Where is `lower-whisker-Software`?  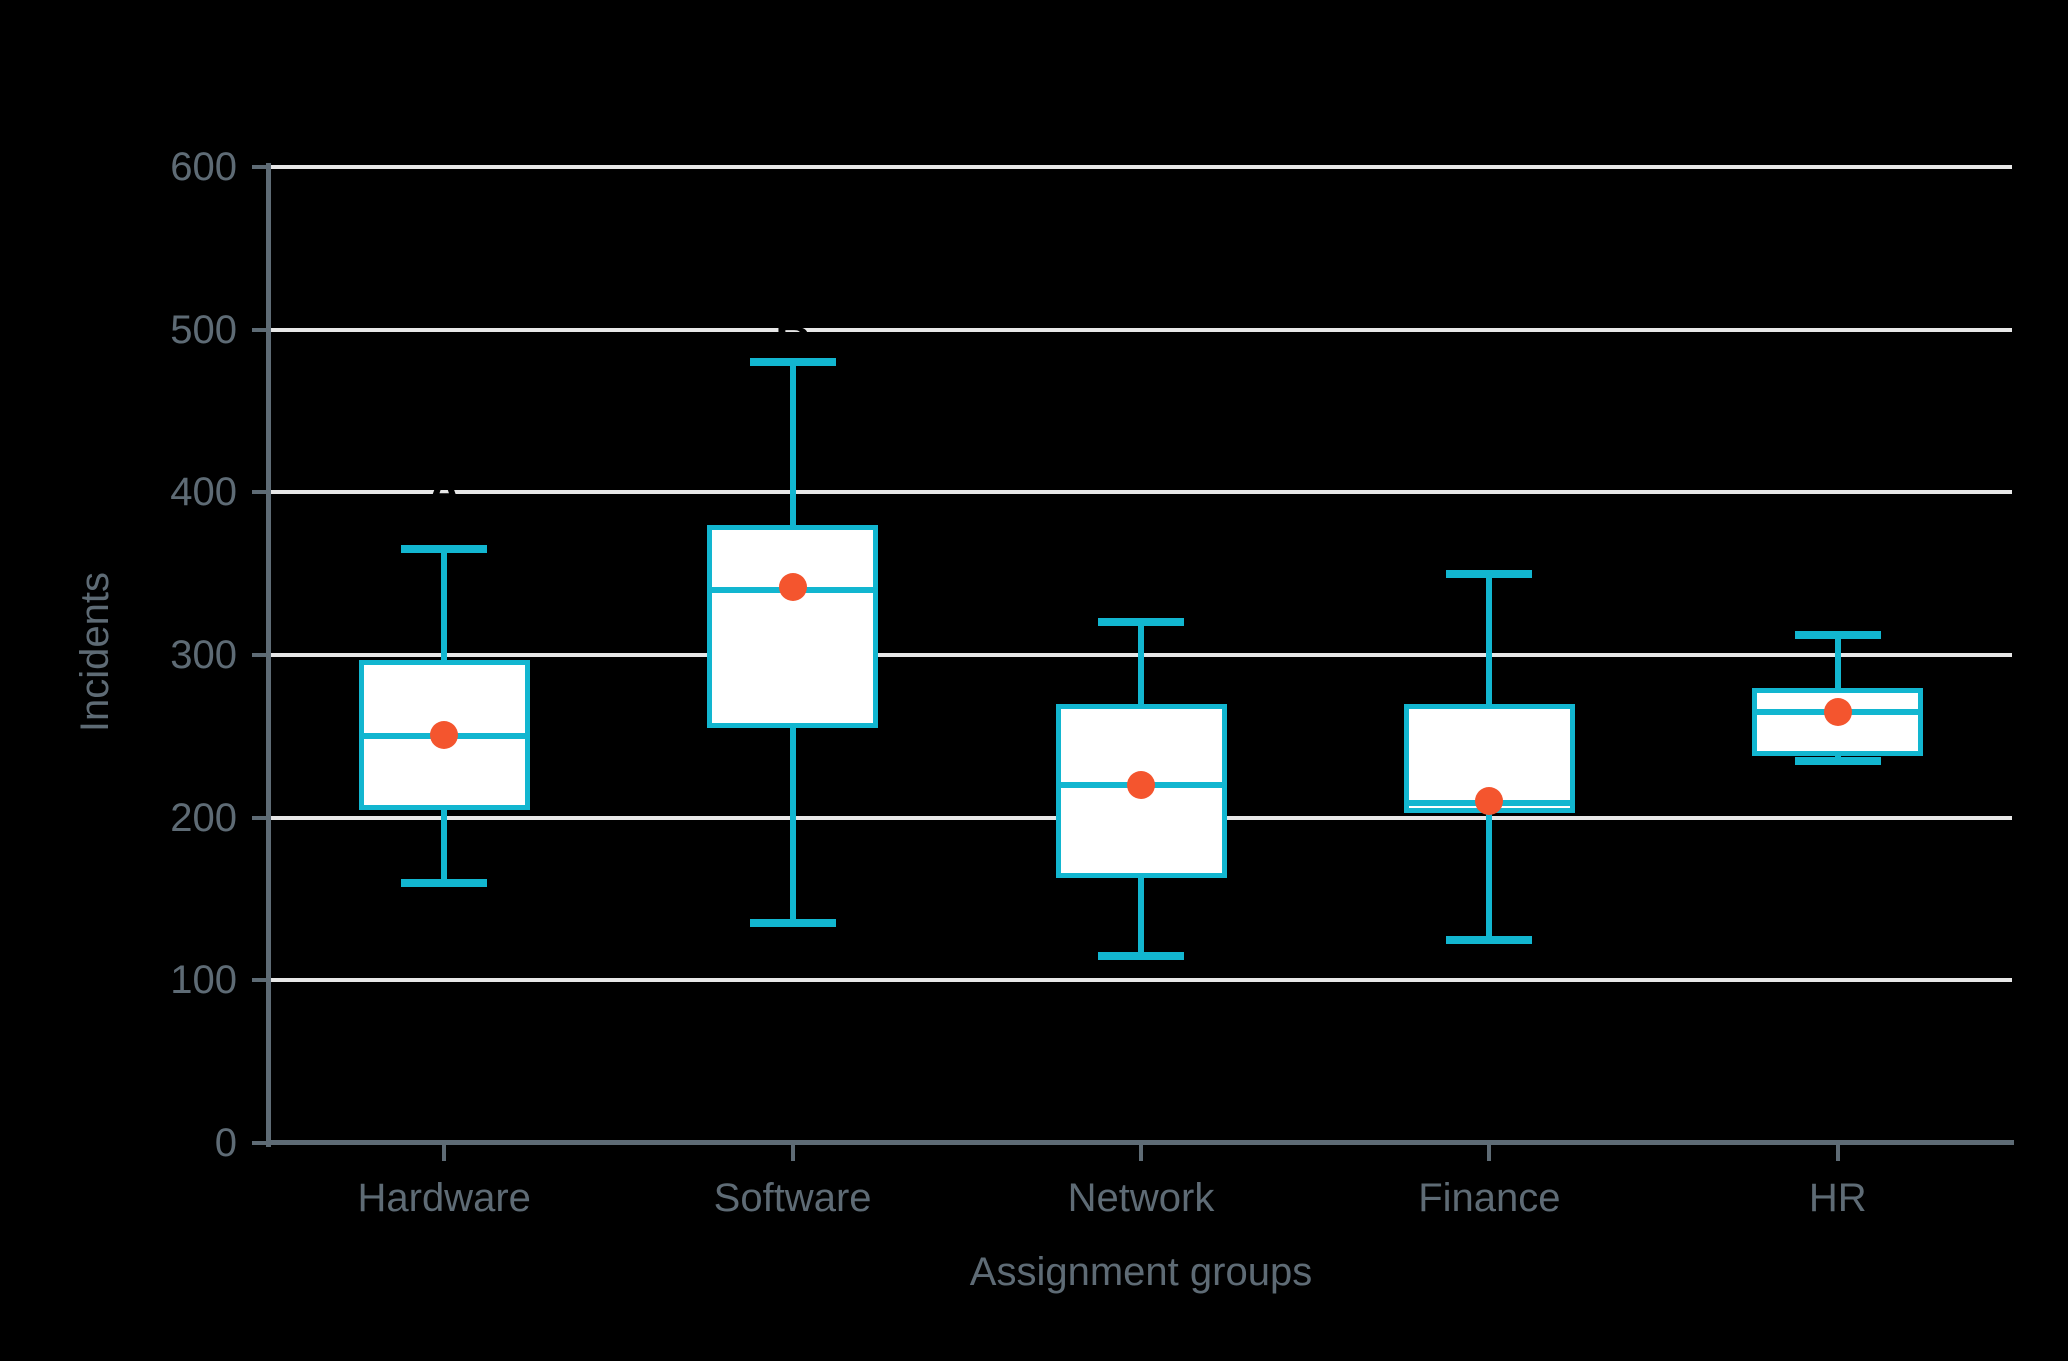 lower-whisker-Software is located at coordinates (792, 826).